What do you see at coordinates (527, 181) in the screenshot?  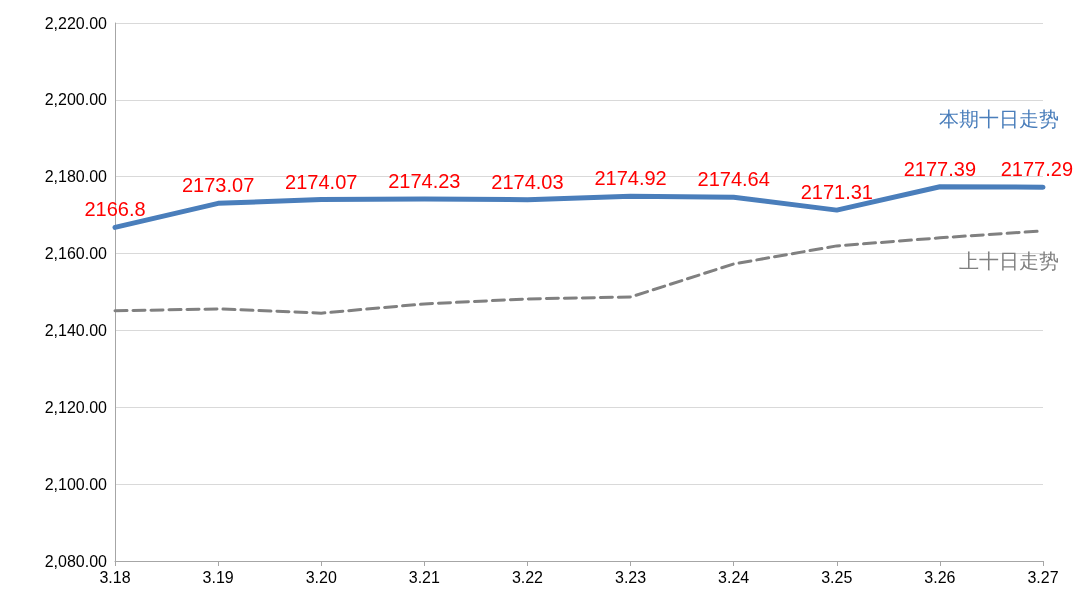 I see `data-label: 2174.03` at bounding box center [527, 181].